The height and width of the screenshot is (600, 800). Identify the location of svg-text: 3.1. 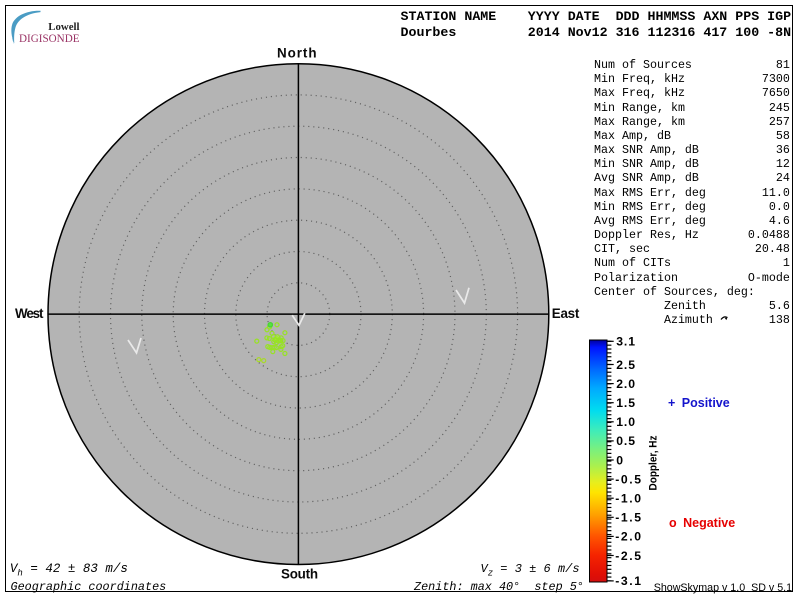
(625, 342).